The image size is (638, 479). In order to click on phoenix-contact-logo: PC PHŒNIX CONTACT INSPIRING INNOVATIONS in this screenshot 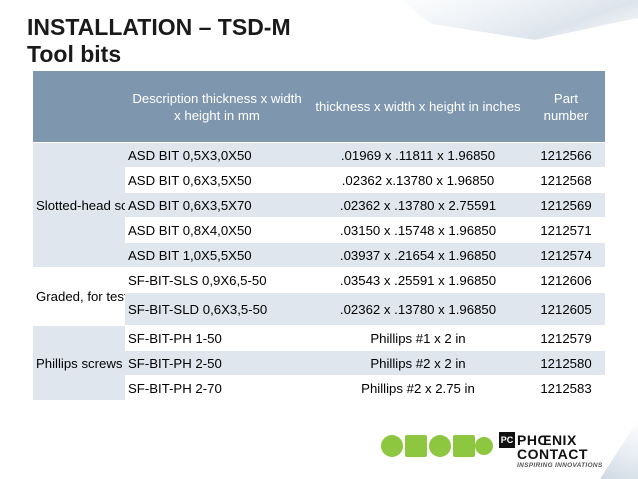, I will do `click(494, 449)`.